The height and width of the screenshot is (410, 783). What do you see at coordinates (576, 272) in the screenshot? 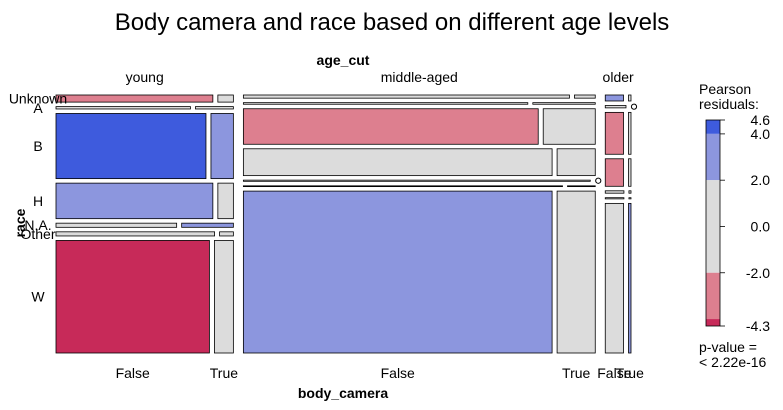
I see `tile-middle-aged-w-true` at bounding box center [576, 272].